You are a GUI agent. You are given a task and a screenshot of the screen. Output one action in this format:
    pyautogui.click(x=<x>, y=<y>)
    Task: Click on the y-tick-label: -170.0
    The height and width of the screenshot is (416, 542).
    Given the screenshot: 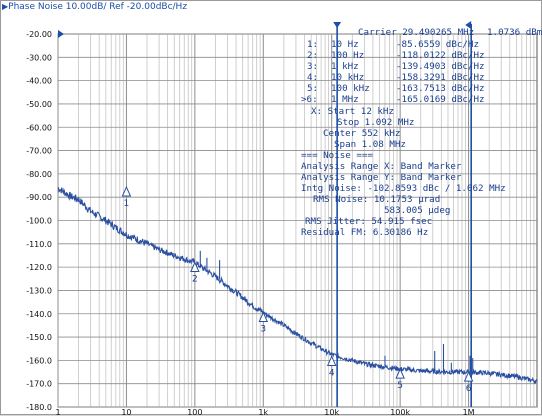 What is the action you would take?
    pyautogui.click(x=39, y=384)
    